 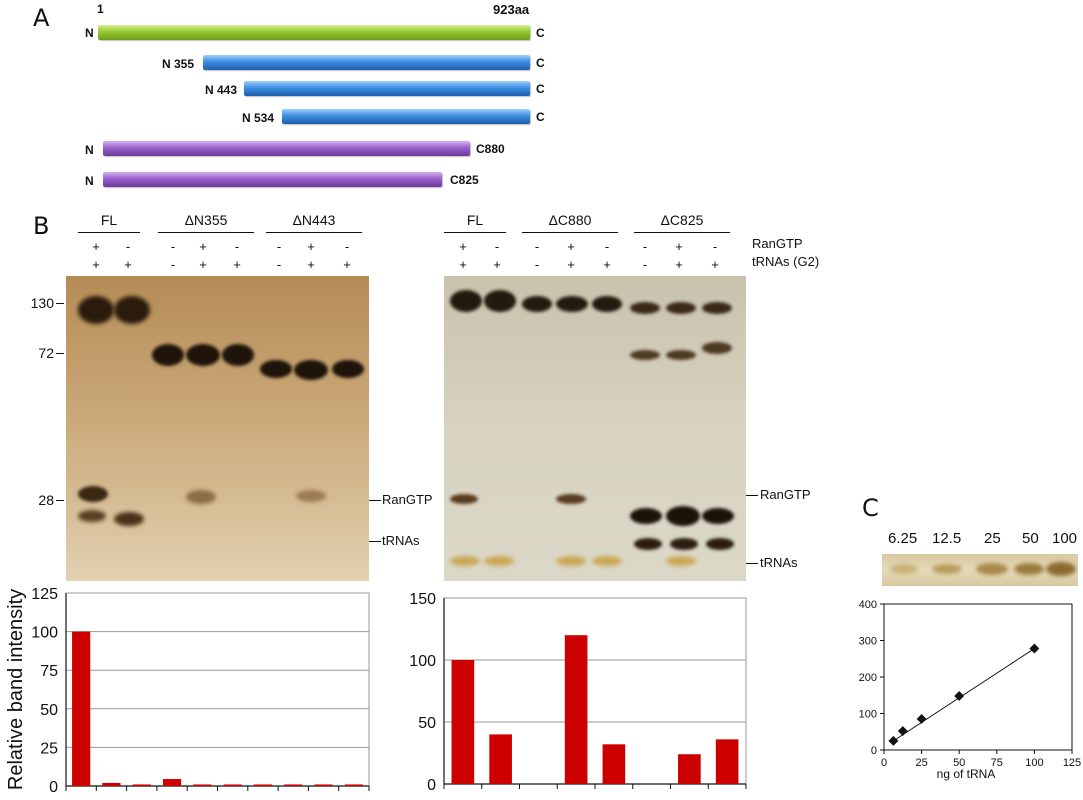 I want to click on left-gel-image, so click(x=217, y=428).